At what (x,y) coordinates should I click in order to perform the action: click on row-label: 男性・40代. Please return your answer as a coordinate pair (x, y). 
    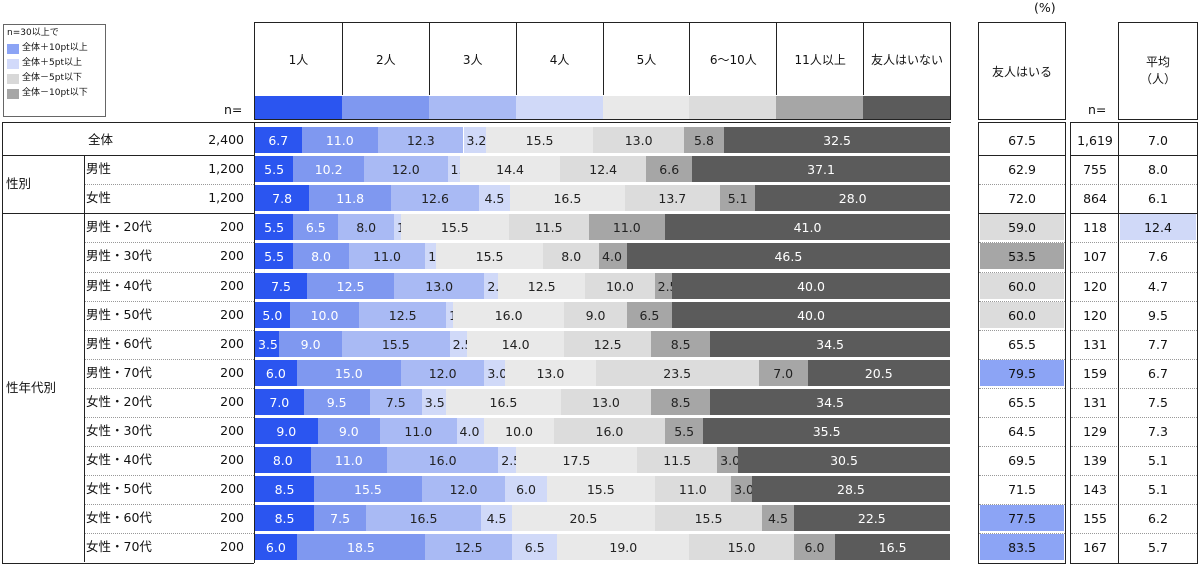
    Looking at the image, I should click on (119, 285).